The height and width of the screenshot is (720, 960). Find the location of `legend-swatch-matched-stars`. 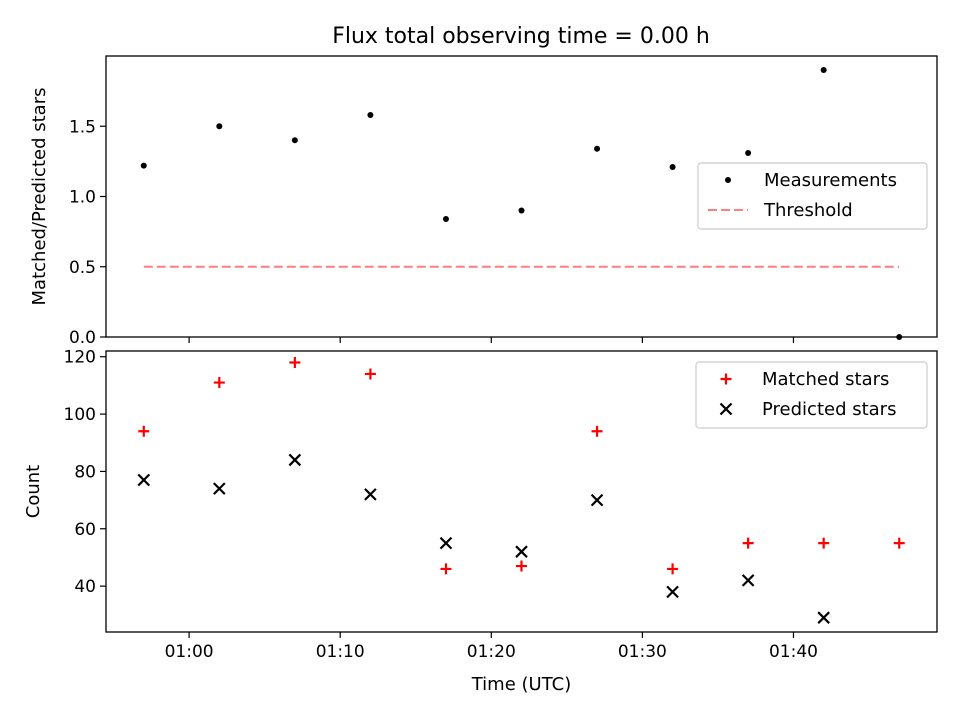

legend-swatch-matched-stars is located at coordinates (726, 379).